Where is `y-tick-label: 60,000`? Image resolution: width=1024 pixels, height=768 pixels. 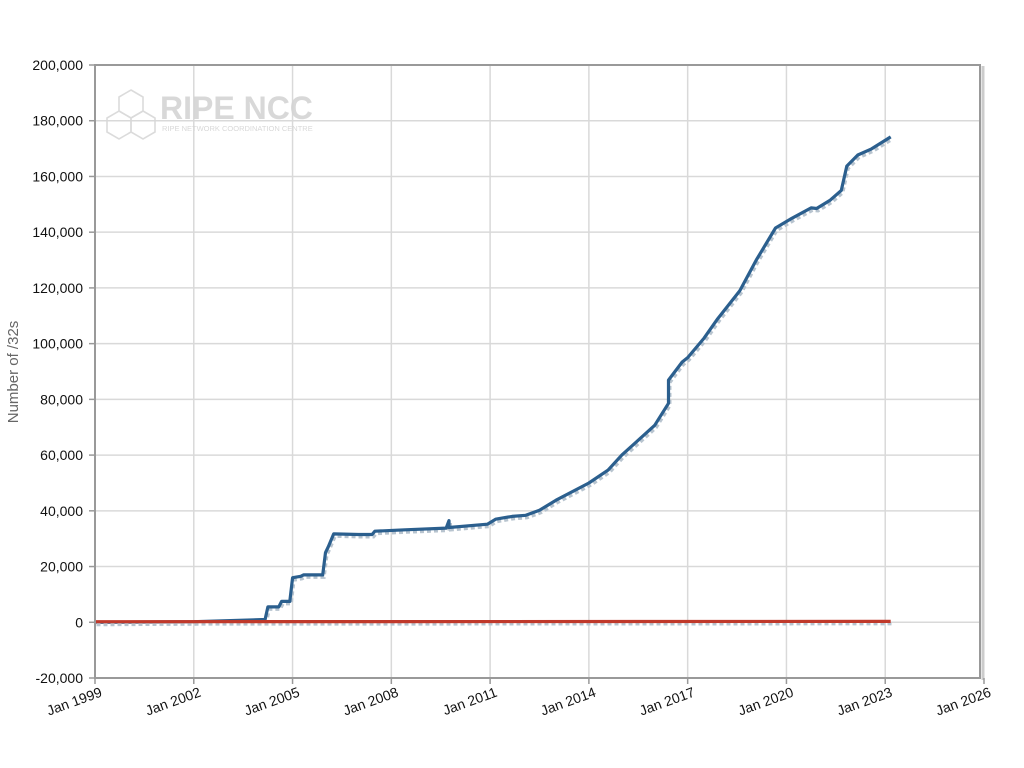
y-tick-label: 60,000 is located at coordinates (61, 455).